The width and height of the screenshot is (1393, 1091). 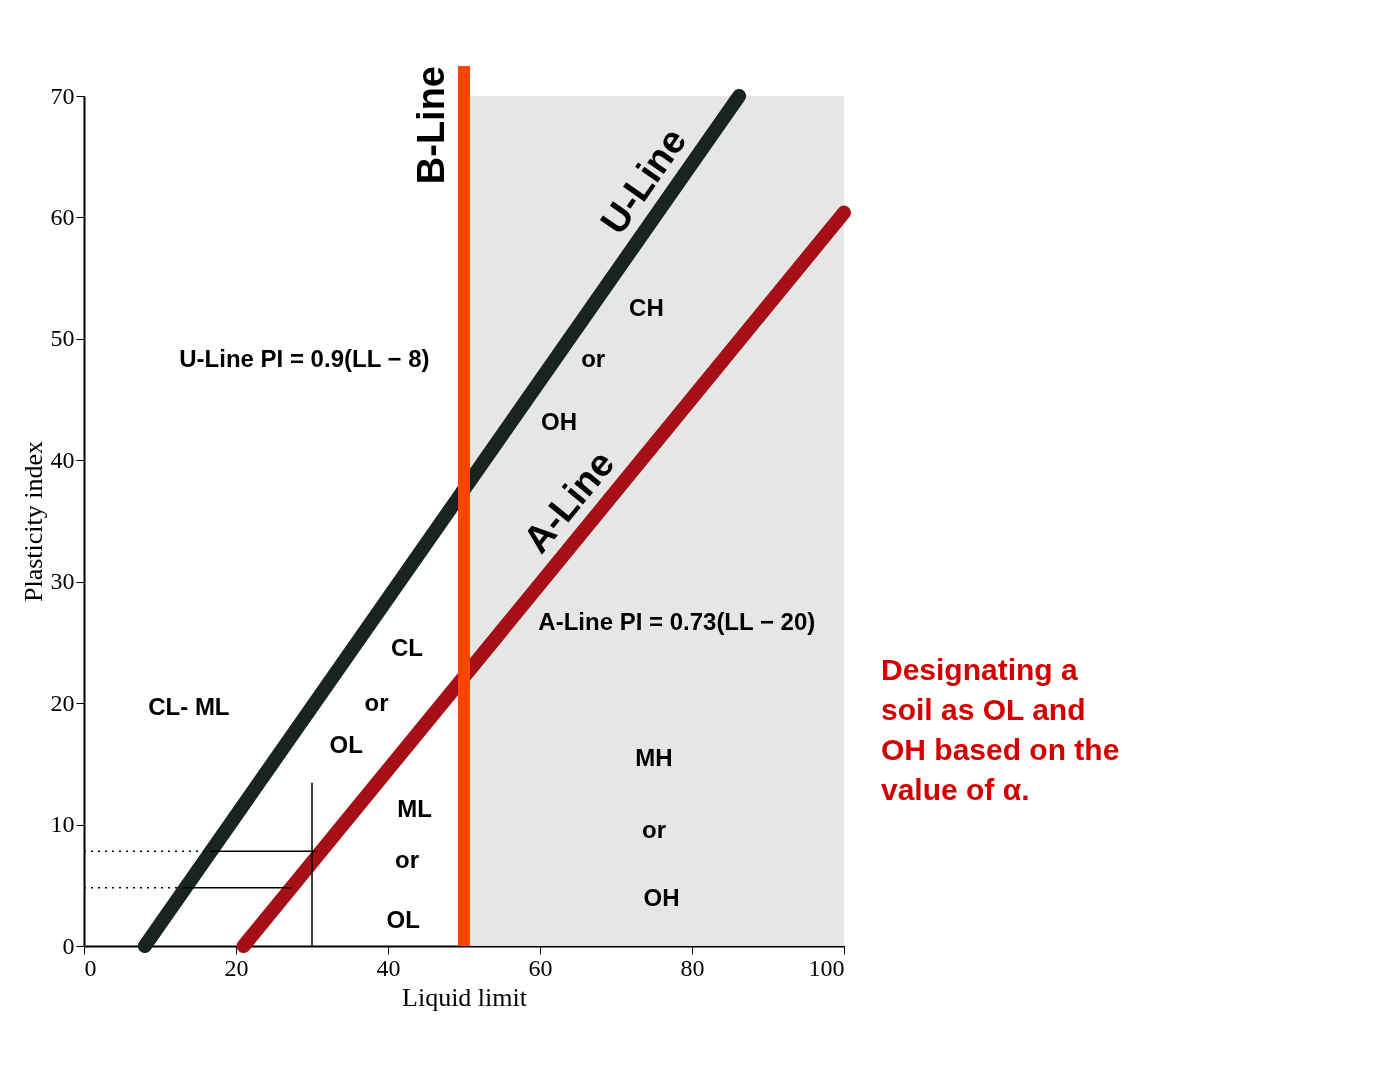 I want to click on y-tick-label: 20, so click(x=62, y=702).